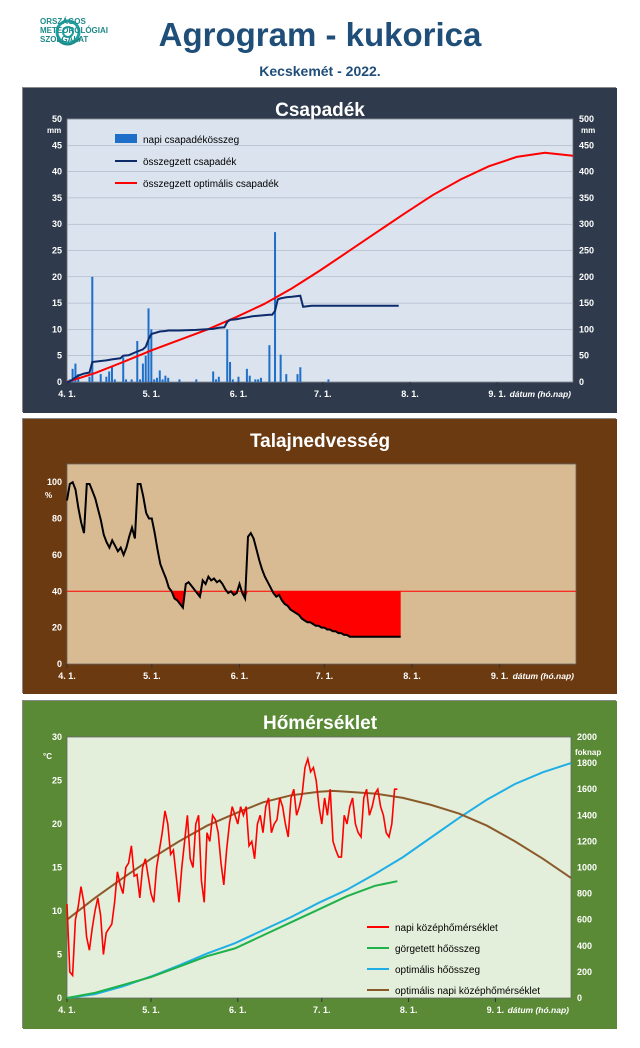 The image size is (640, 1048). I want to click on y-tick-label-left: 20, so click(57, 824).